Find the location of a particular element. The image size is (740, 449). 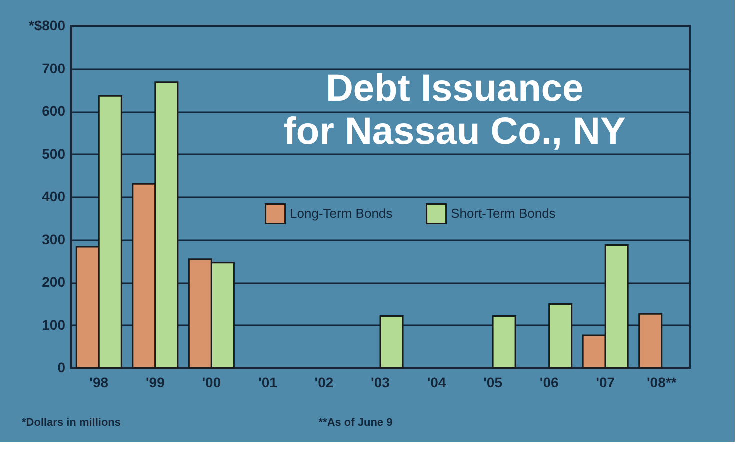

text: *Dollars in millions is located at coordinates (72, 423).